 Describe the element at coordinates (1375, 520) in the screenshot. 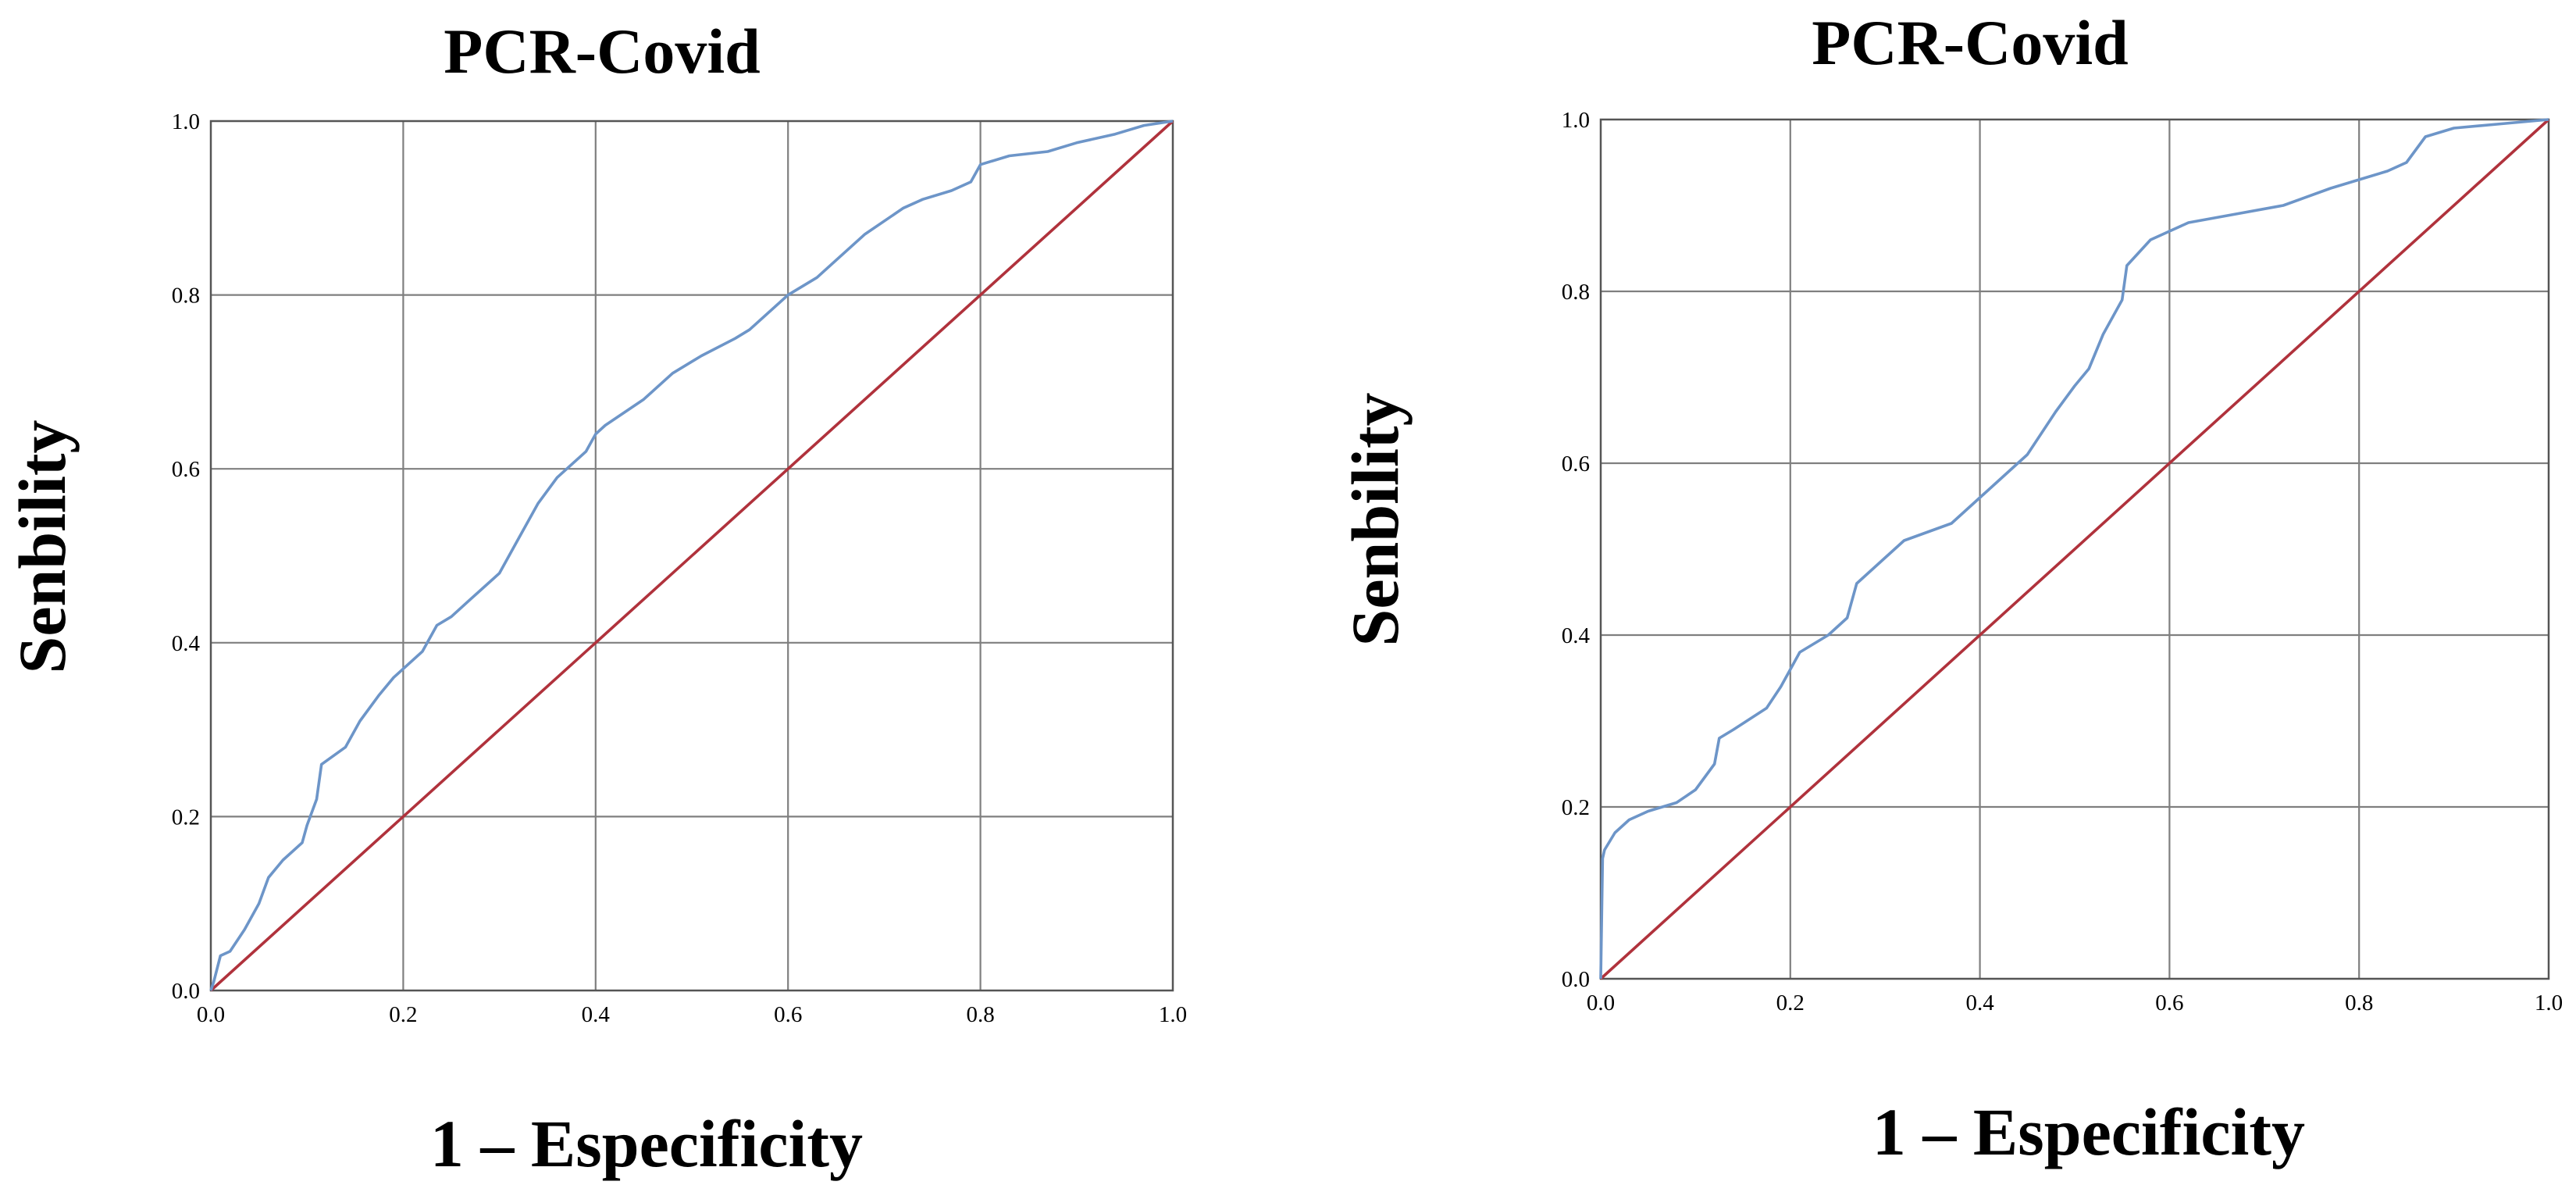

I see `y-axis-label-right: Senbility` at that location.